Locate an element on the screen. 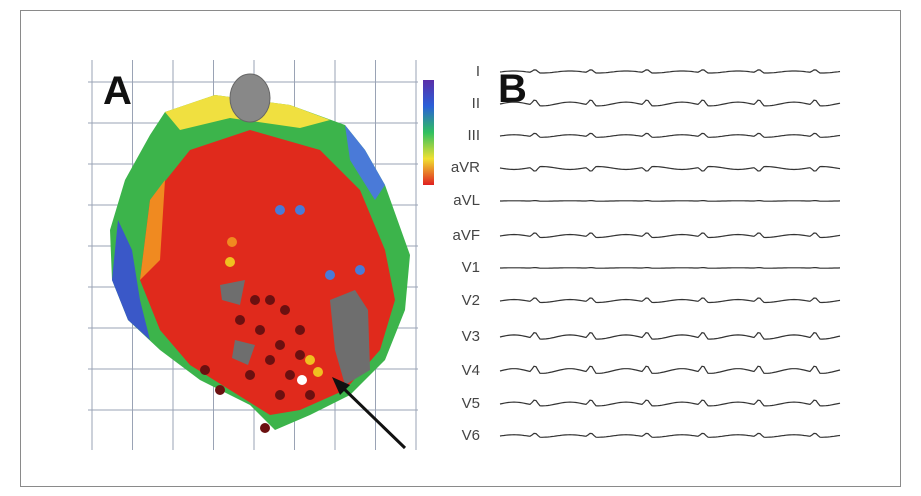  lead-label: aVR is located at coordinates (465, 167).